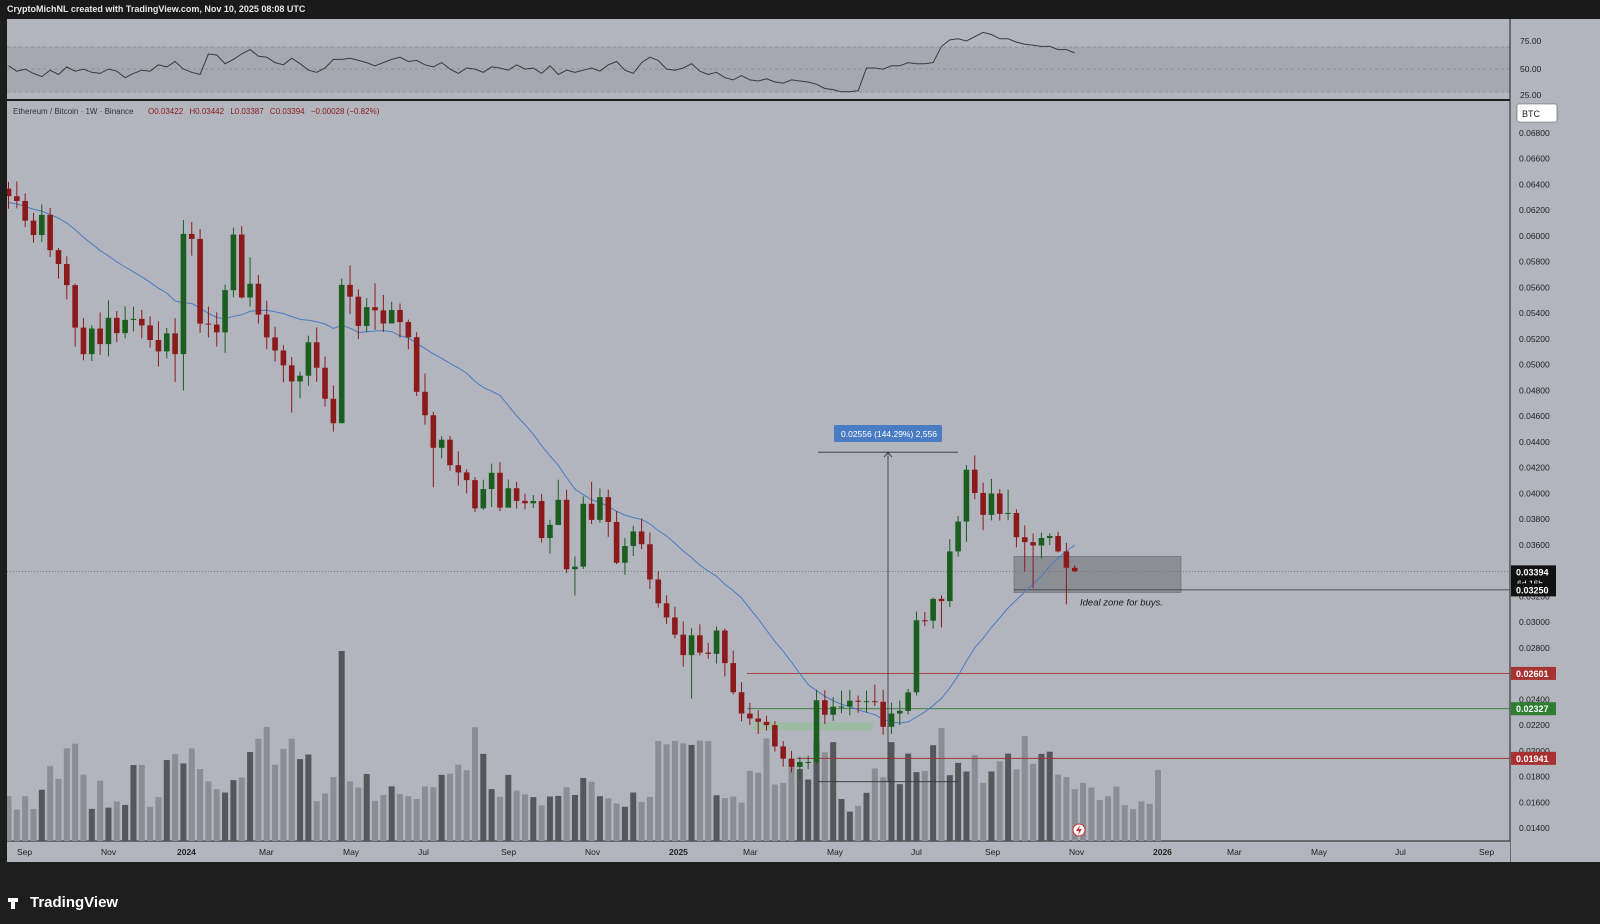 This screenshot has height=924, width=1600. Describe the element at coordinates (1534, 442) in the screenshot. I see `price-tick-label: 0.04400` at that location.